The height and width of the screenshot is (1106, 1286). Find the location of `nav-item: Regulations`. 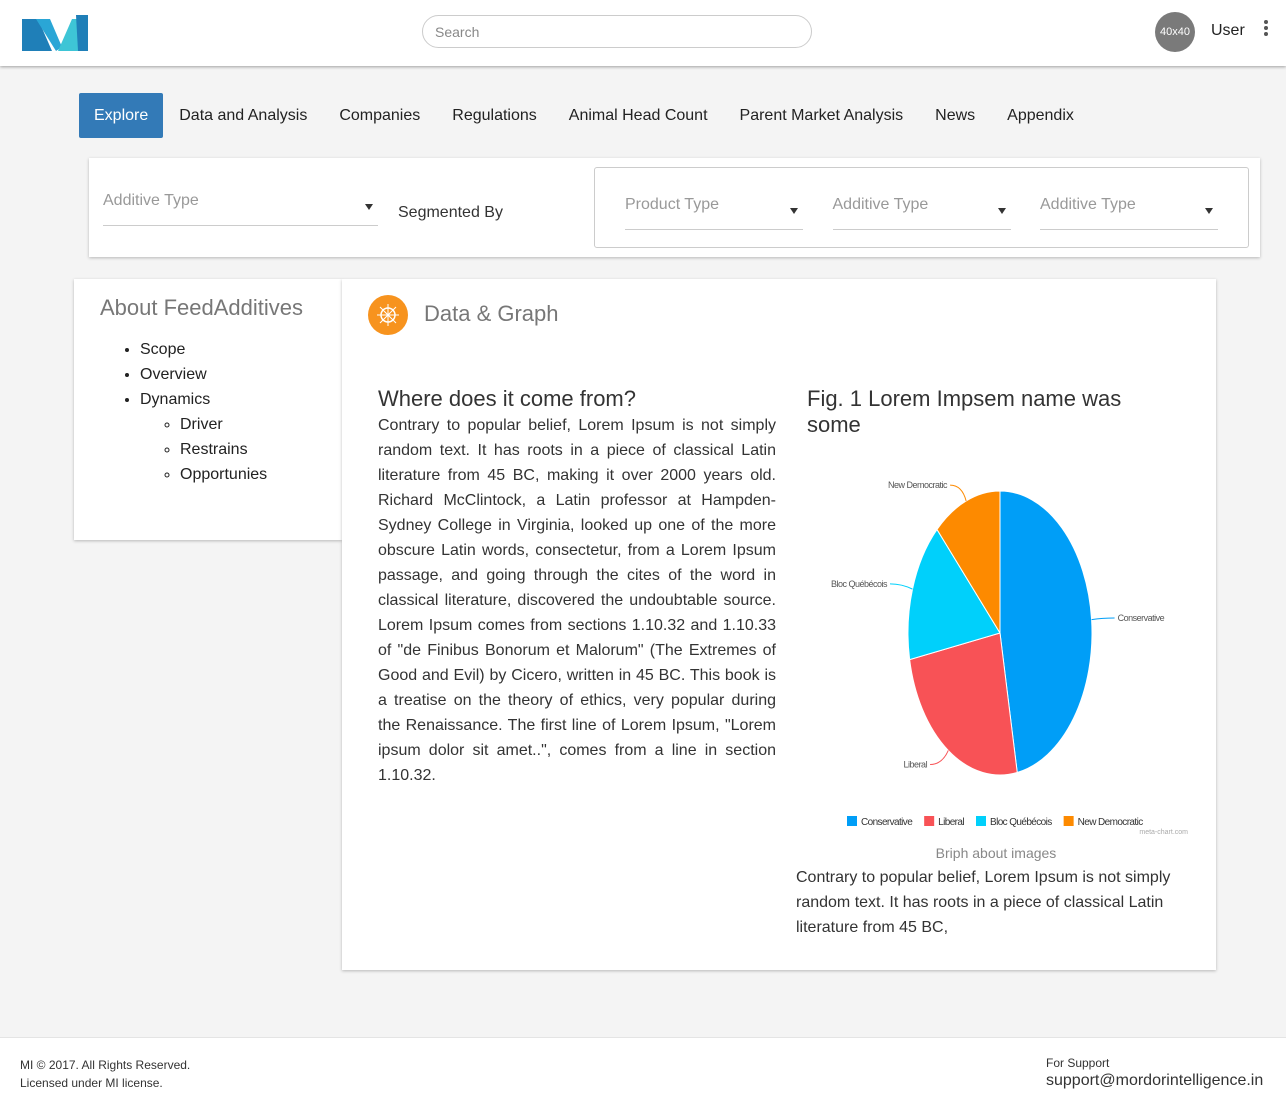

nav-item: Regulations is located at coordinates (494, 115).